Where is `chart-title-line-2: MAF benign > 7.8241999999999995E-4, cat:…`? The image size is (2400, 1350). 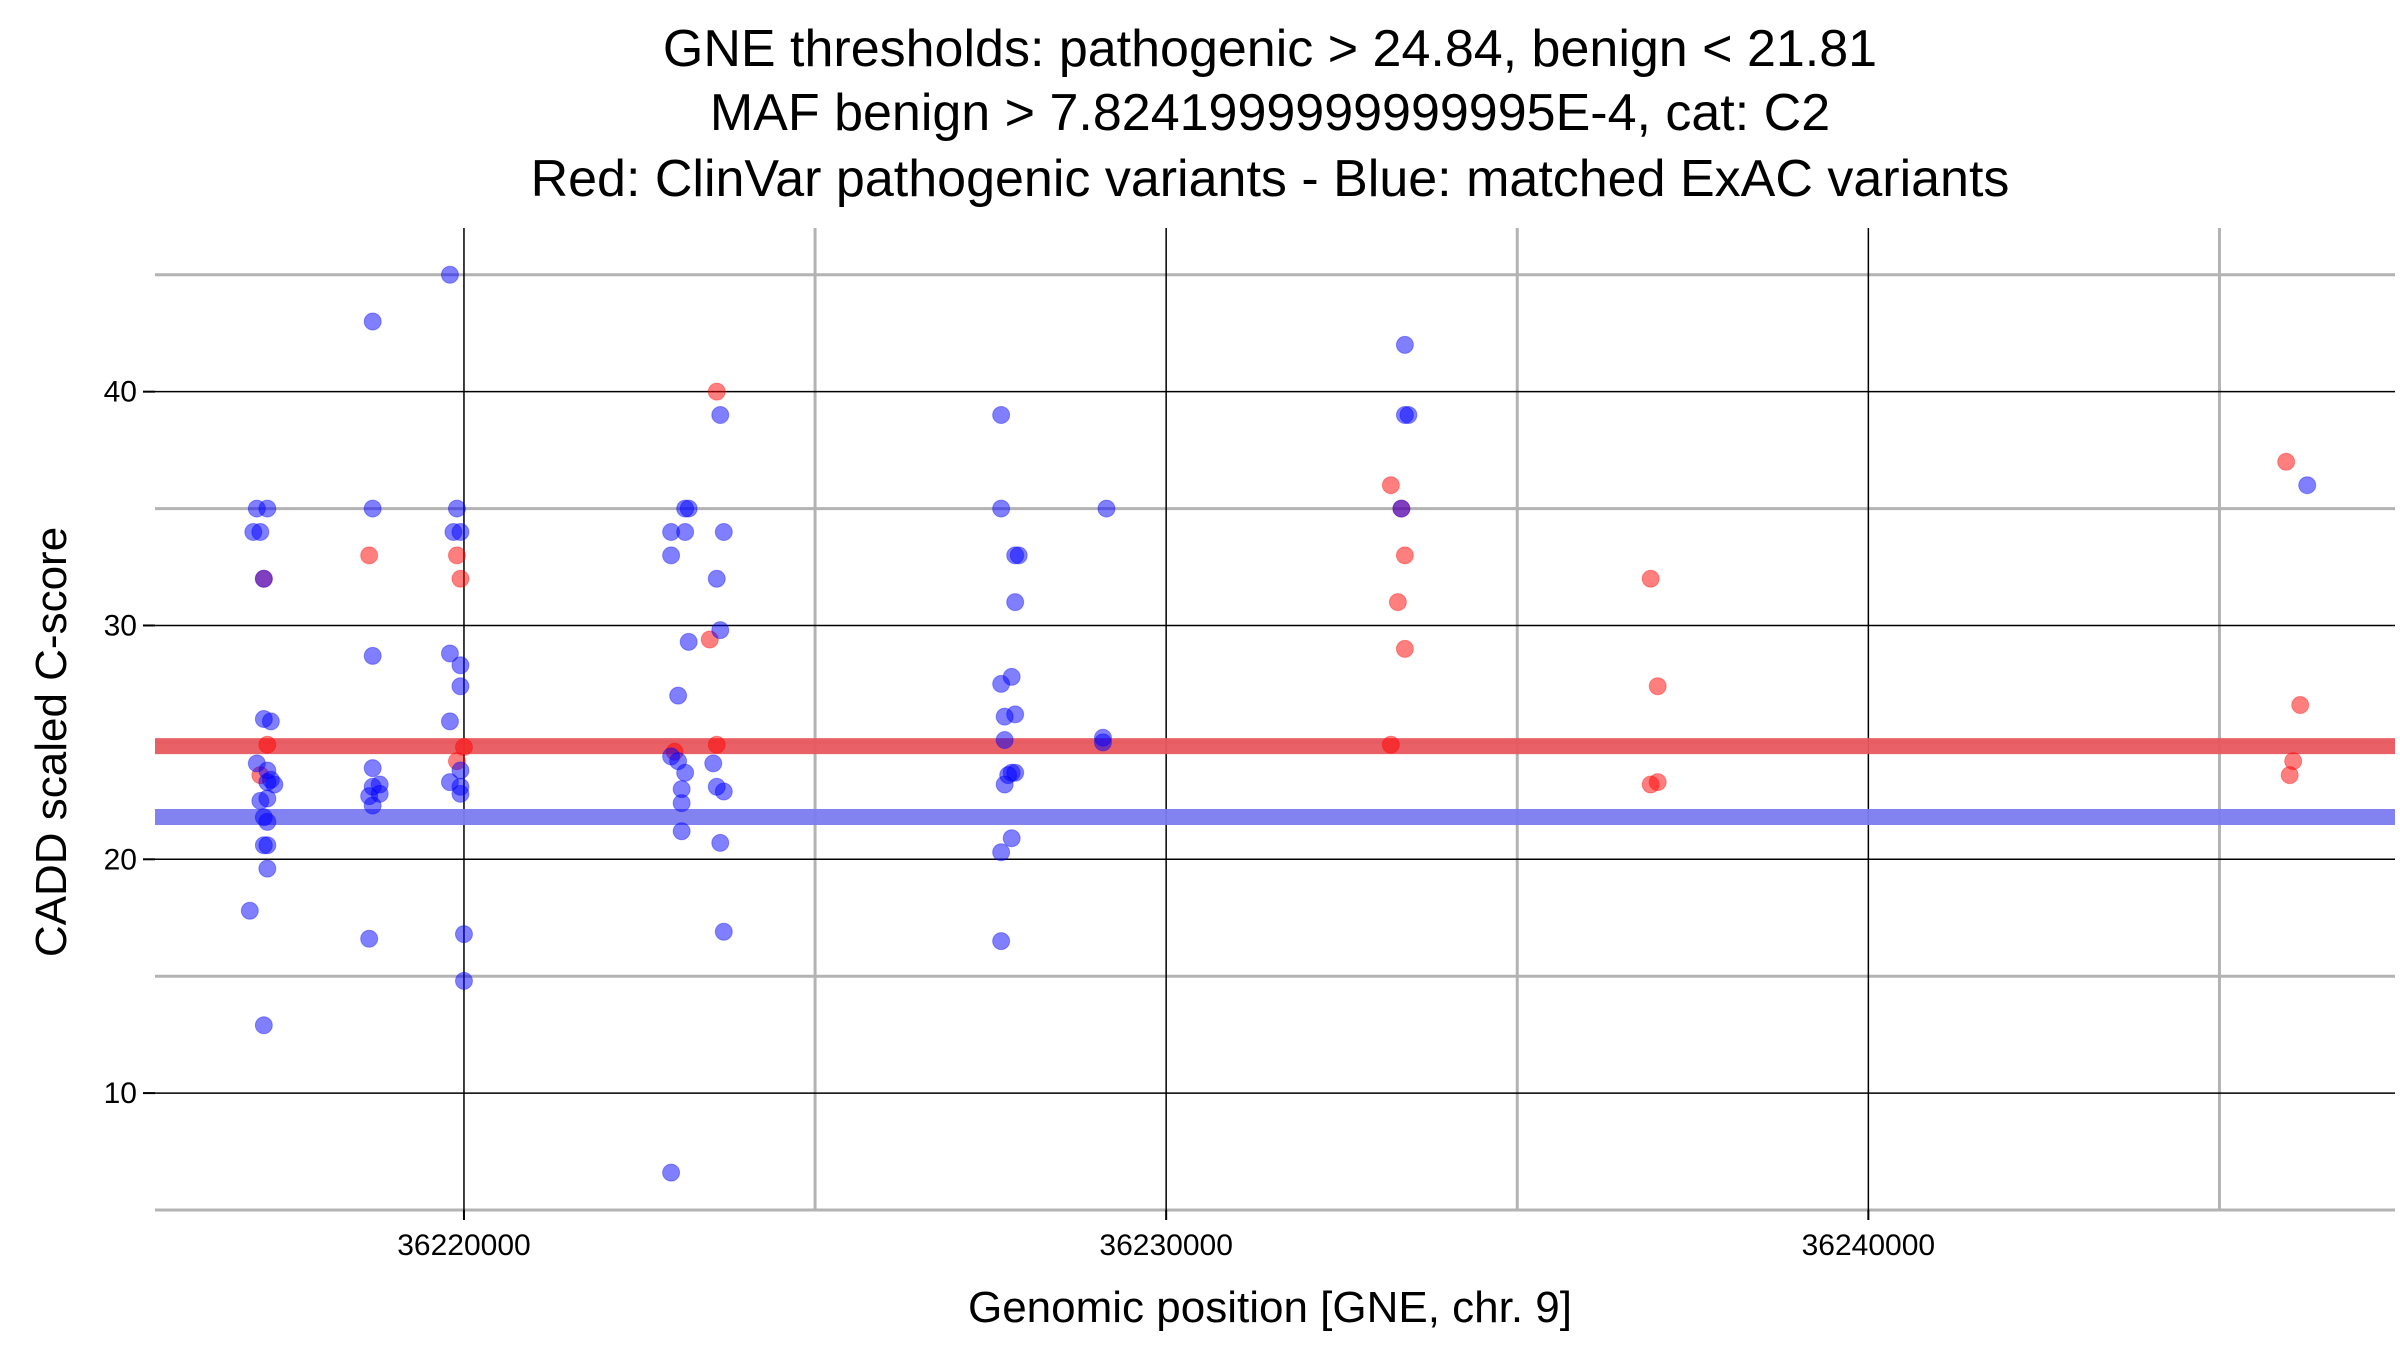 chart-title-line-2: MAF benign > 7.8241999999999995E-4, cat:… is located at coordinates (1270, 113).